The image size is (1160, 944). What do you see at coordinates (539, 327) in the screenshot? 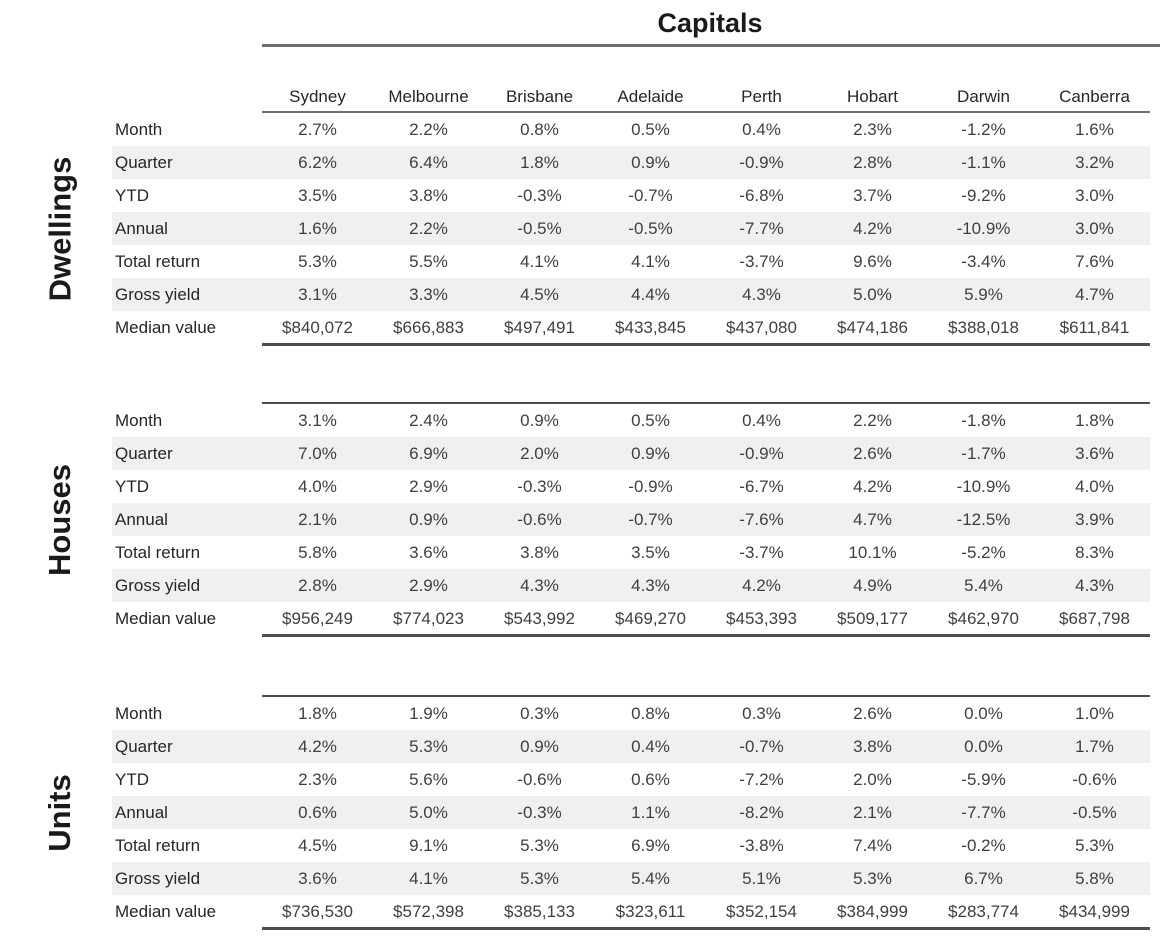
I see `value-cell: $497,491` at bounding box center [539, 327].